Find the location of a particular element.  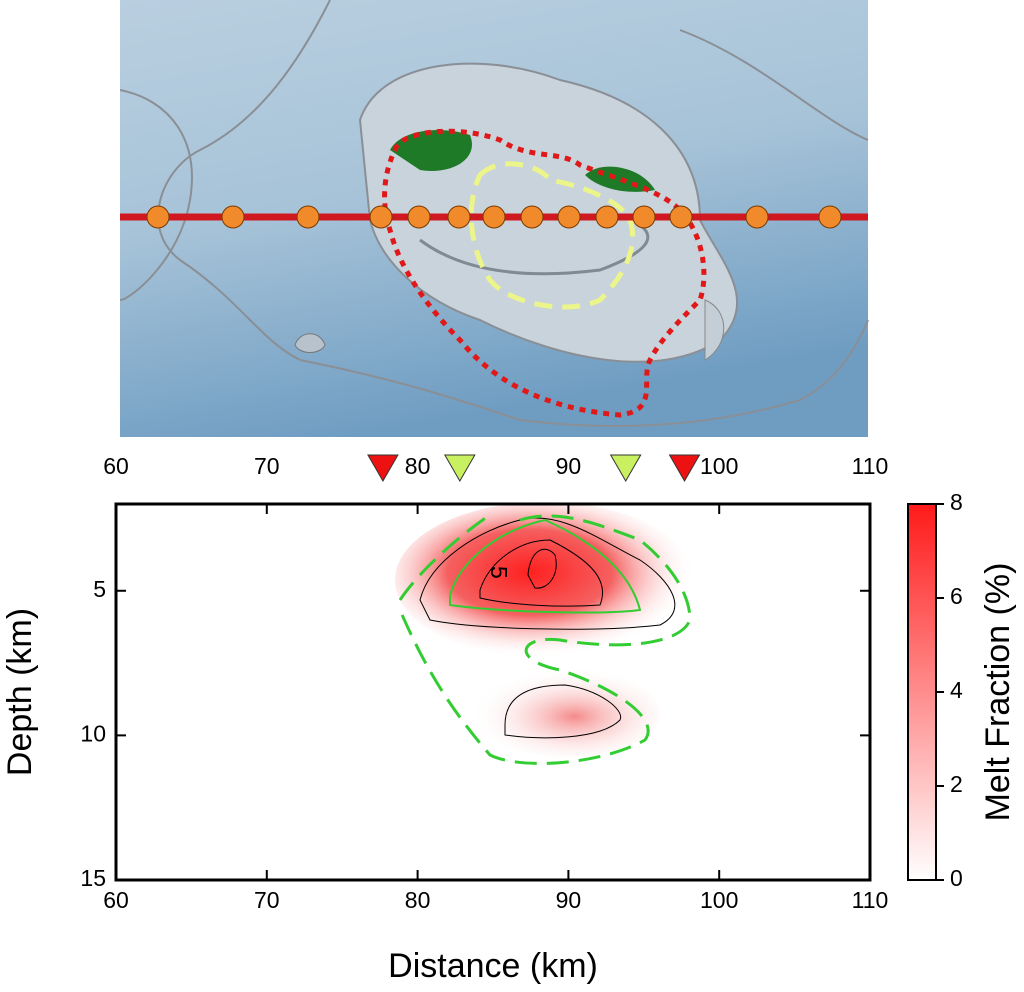

x-tick-label-top: 90 is located at coordinates (569, 466).